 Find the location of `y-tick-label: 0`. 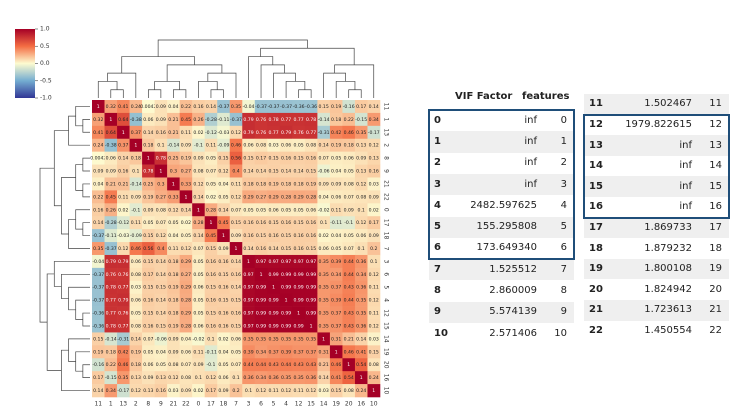

y-tick-label: 0 is located at coordinates (386, 210).